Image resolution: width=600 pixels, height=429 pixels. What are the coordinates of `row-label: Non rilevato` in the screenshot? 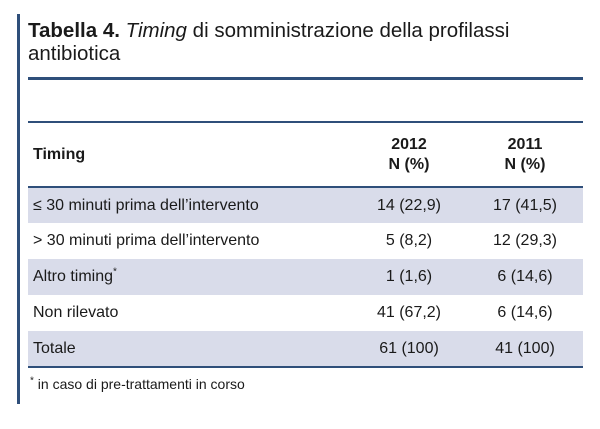 It's located at (189, 313).